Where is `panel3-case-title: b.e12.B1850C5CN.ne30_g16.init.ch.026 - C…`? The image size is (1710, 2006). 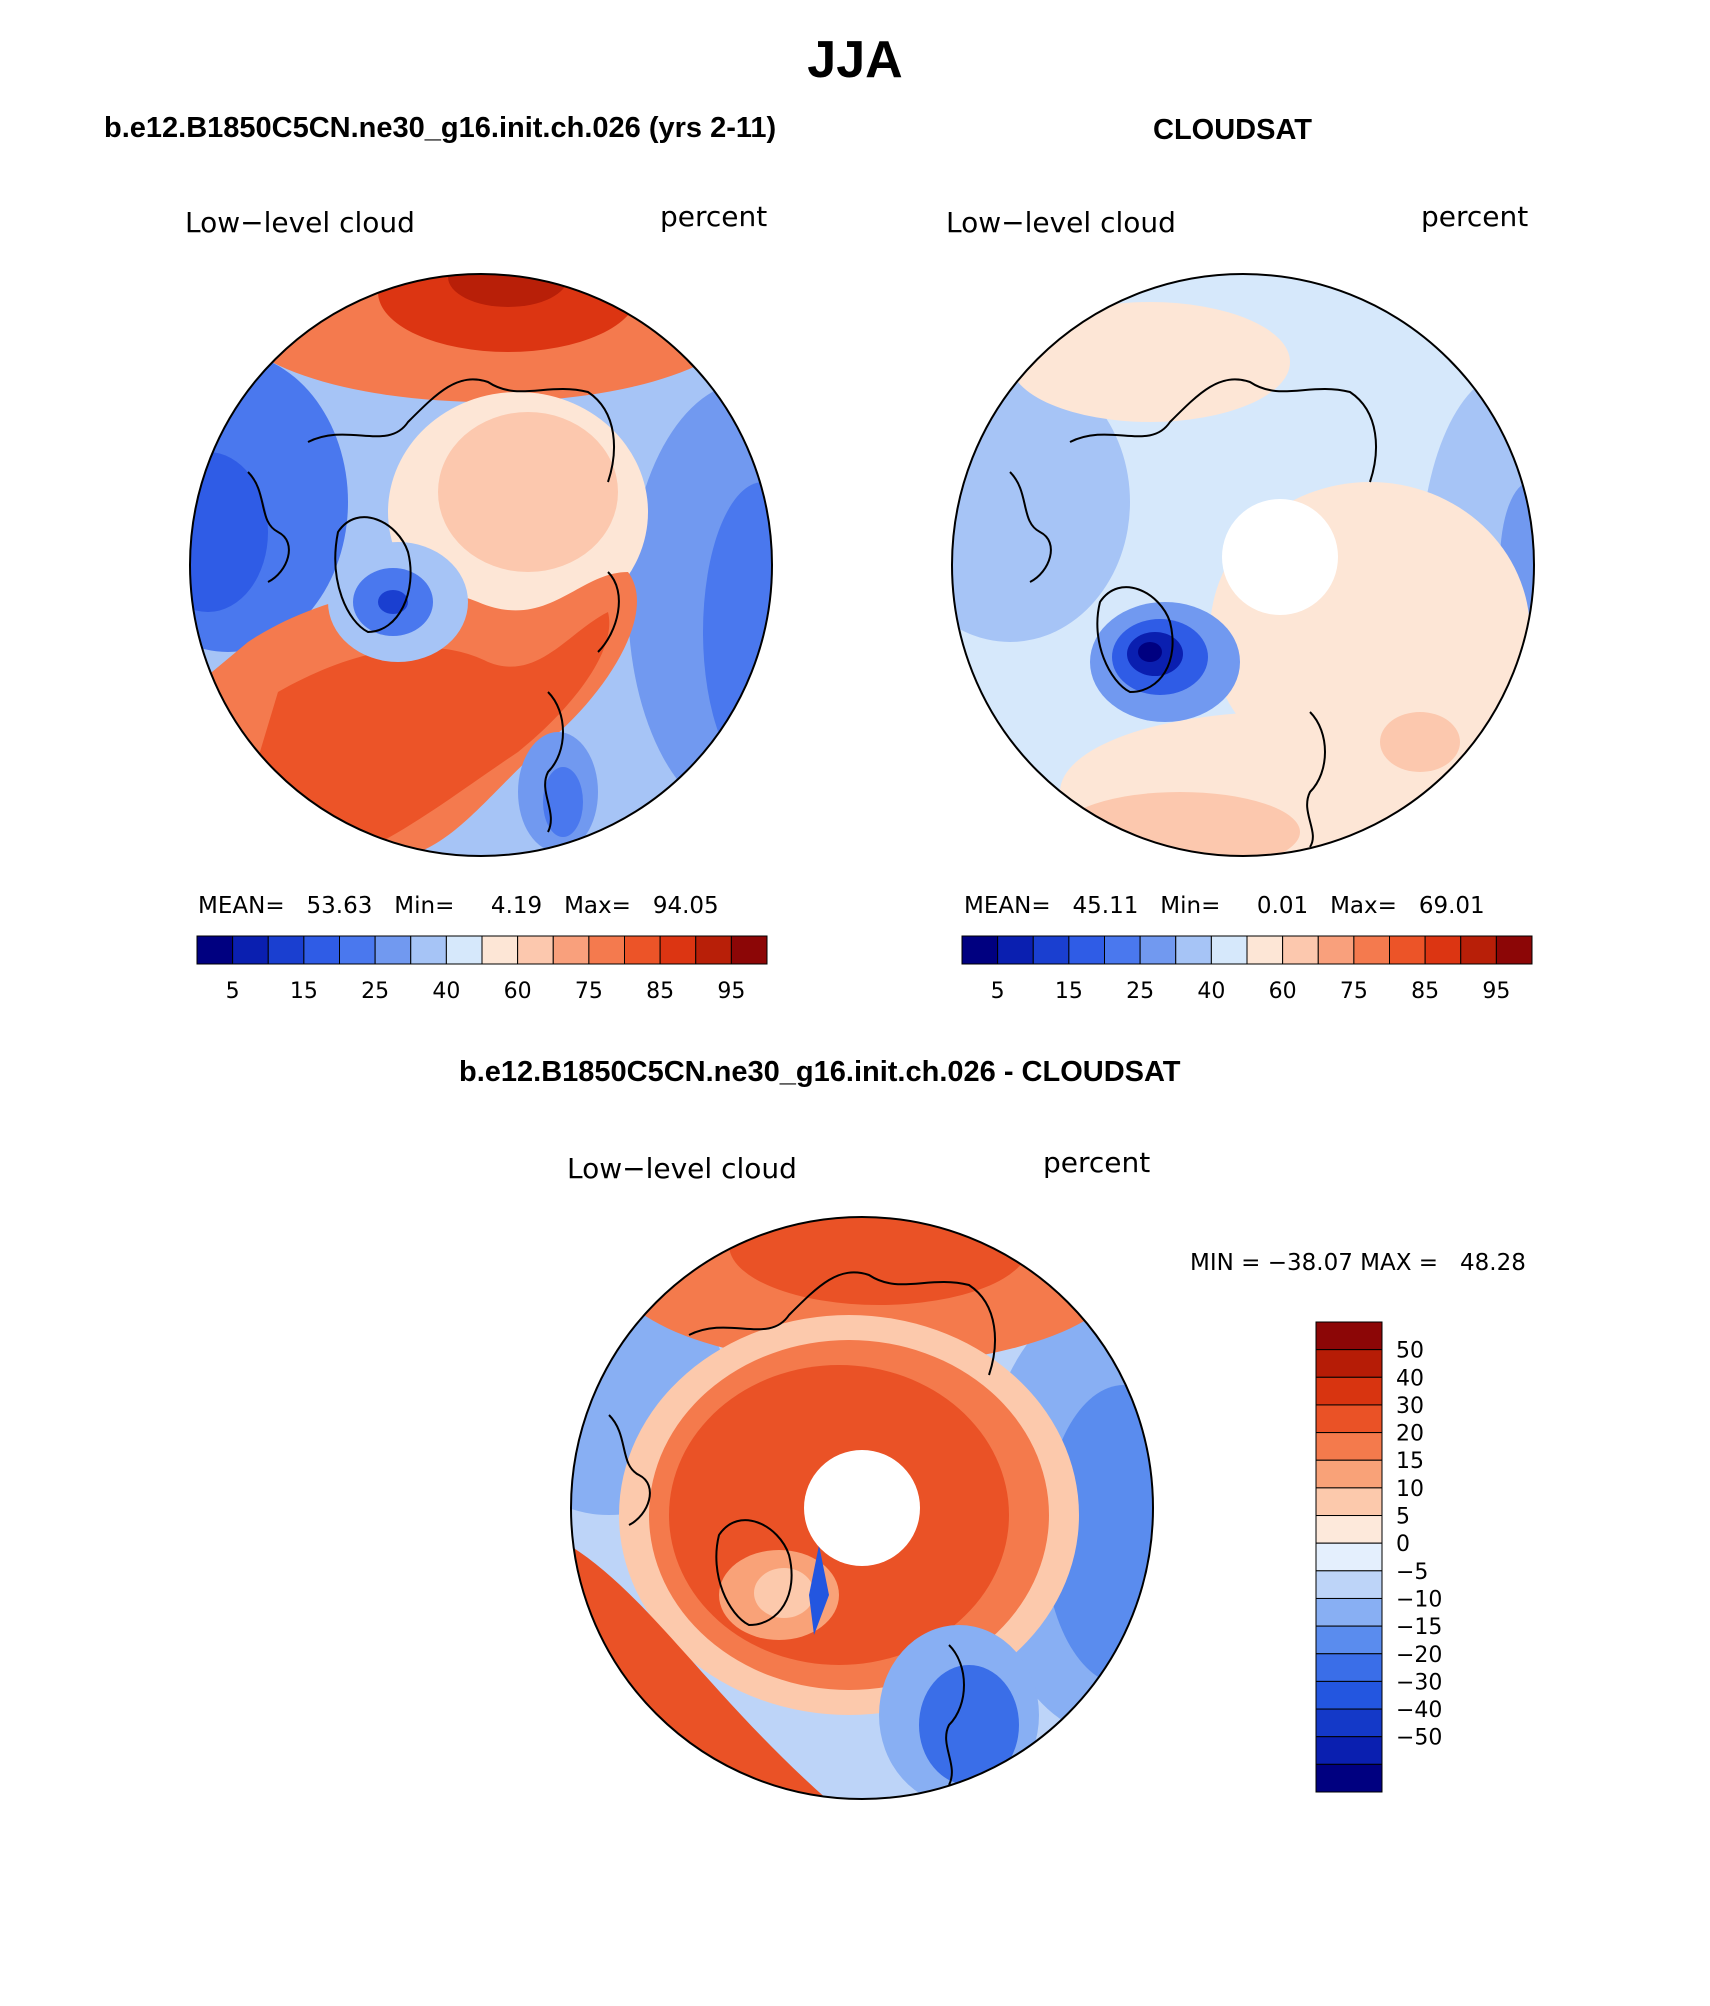 panel3-case-title: b.e12.B1850C5CN.ne30_g16.init.ch.026 - C… is located at coordinates (820, 1072).